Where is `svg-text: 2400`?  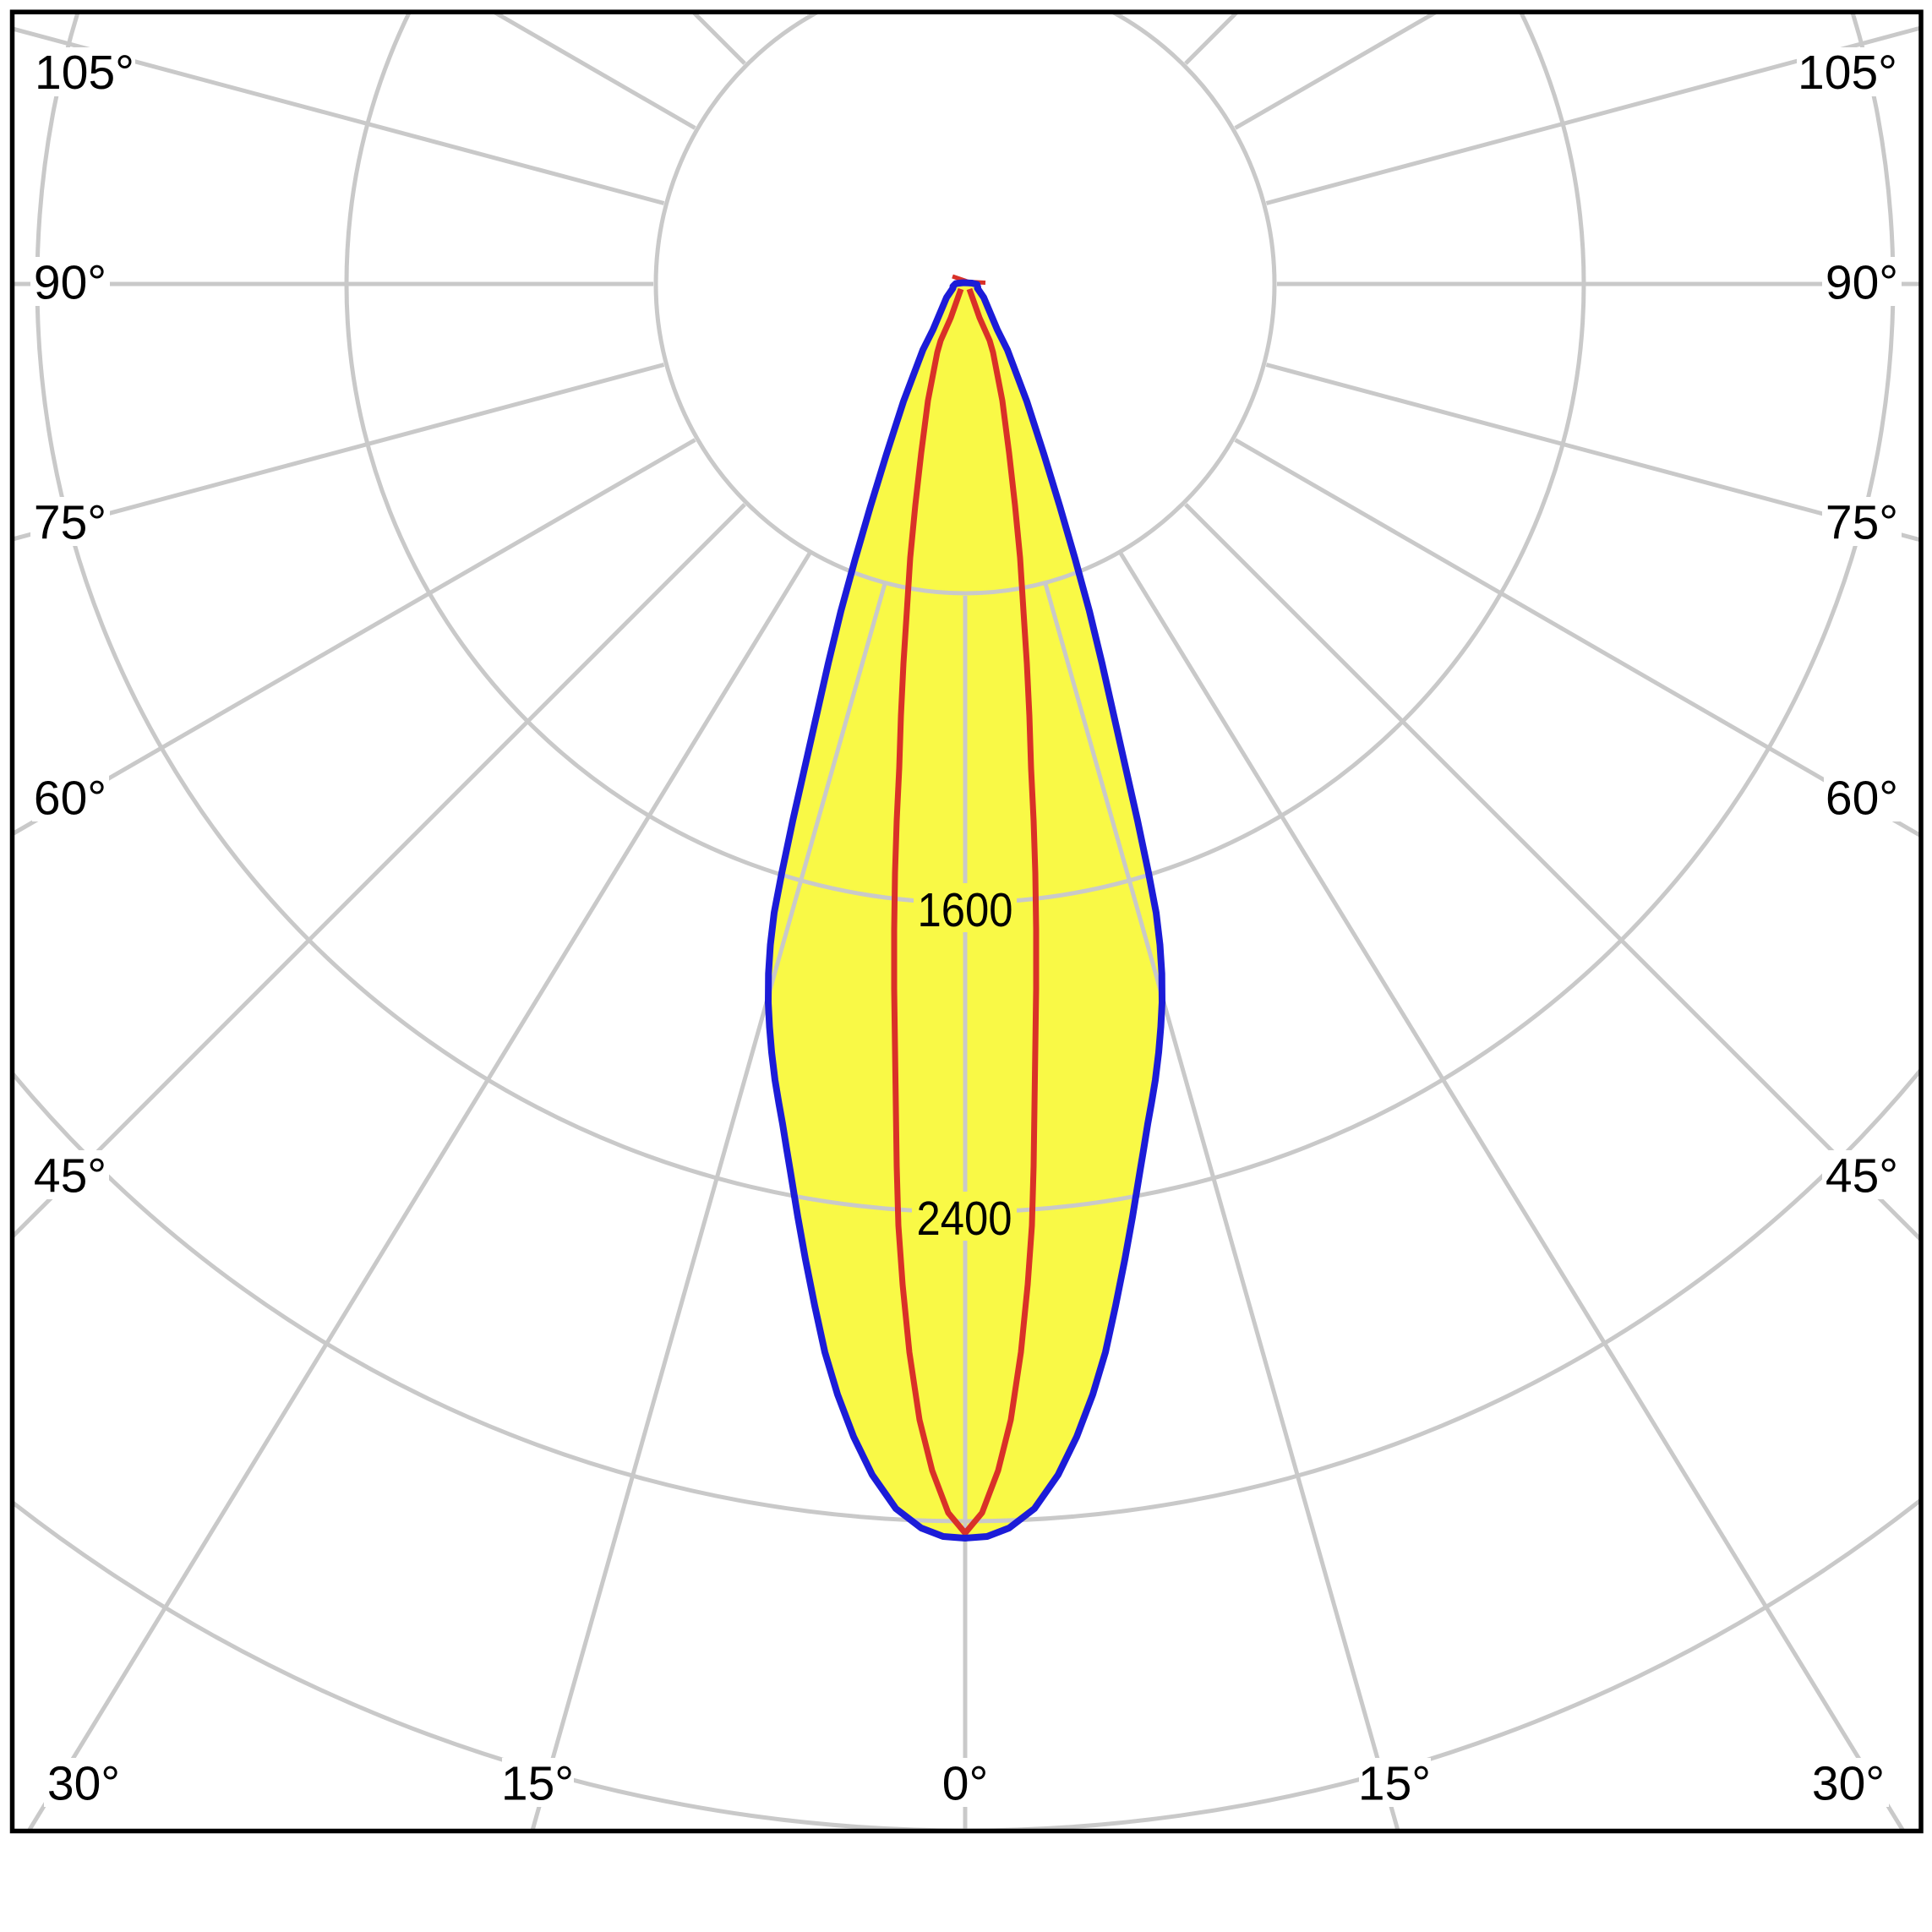 svg-text: 2400 is located at coordinates (964, 1219).